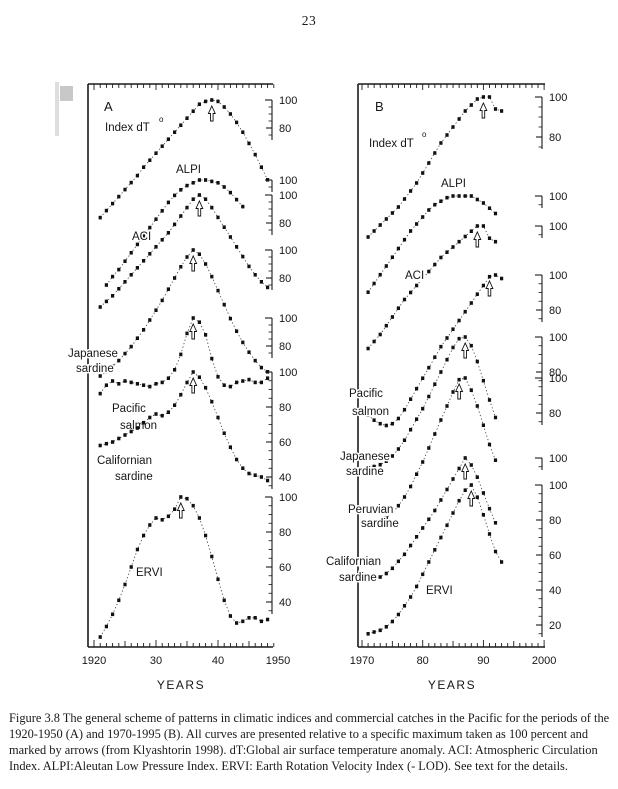 This screenshot has width=618, height=789. Describe the element at coordinates (285, 224) in the screenshot. I see `scale-tick-80: 80` at that location.